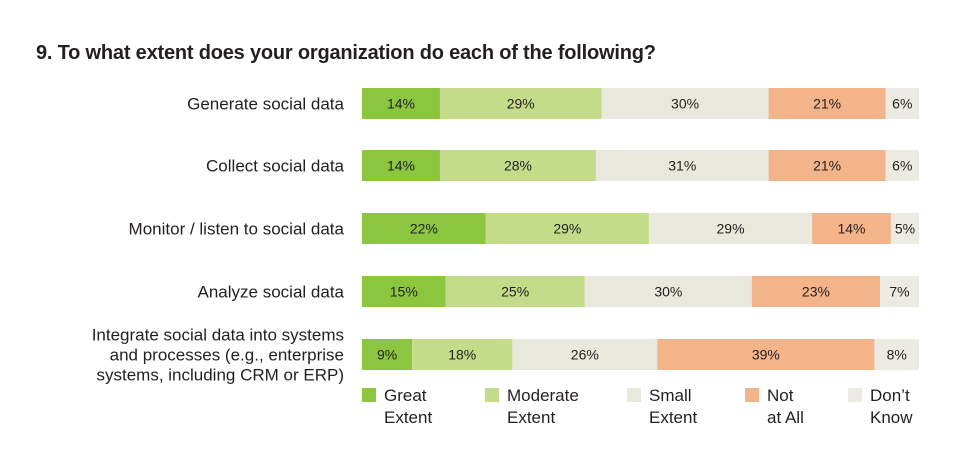  I want to click on data-label: 22%, so click(424, 229).